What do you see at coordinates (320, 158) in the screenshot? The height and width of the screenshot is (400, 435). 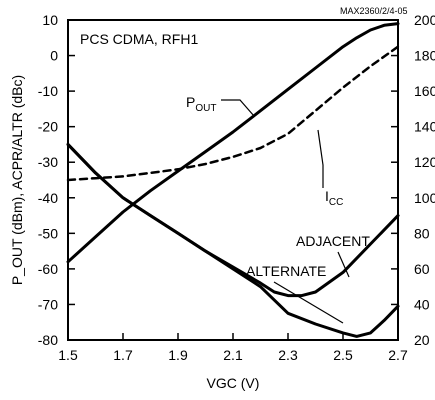 I see `icc-leader` at bounding box center [320, 158].